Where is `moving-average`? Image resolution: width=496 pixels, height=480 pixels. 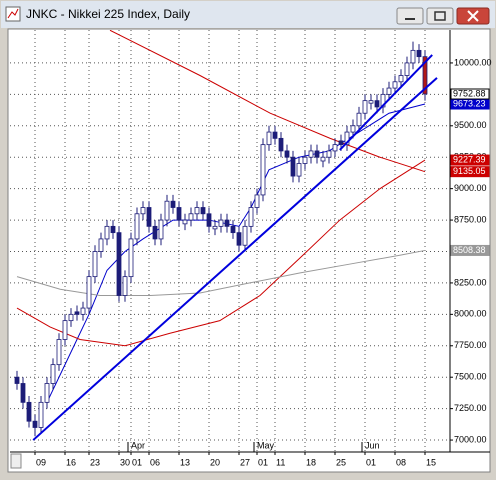
moving-average is located at coordinates (221, 272).